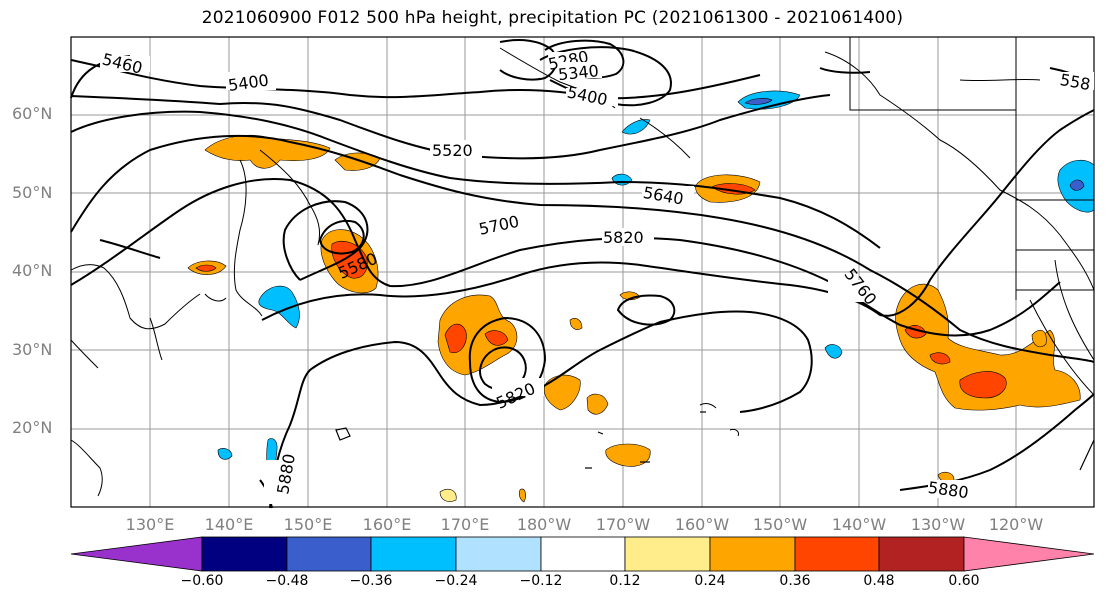 This screenshot has height=601, width=1105. Describe the element at coordinates (715, 441) in the screenshot. I see `islands` at that location.